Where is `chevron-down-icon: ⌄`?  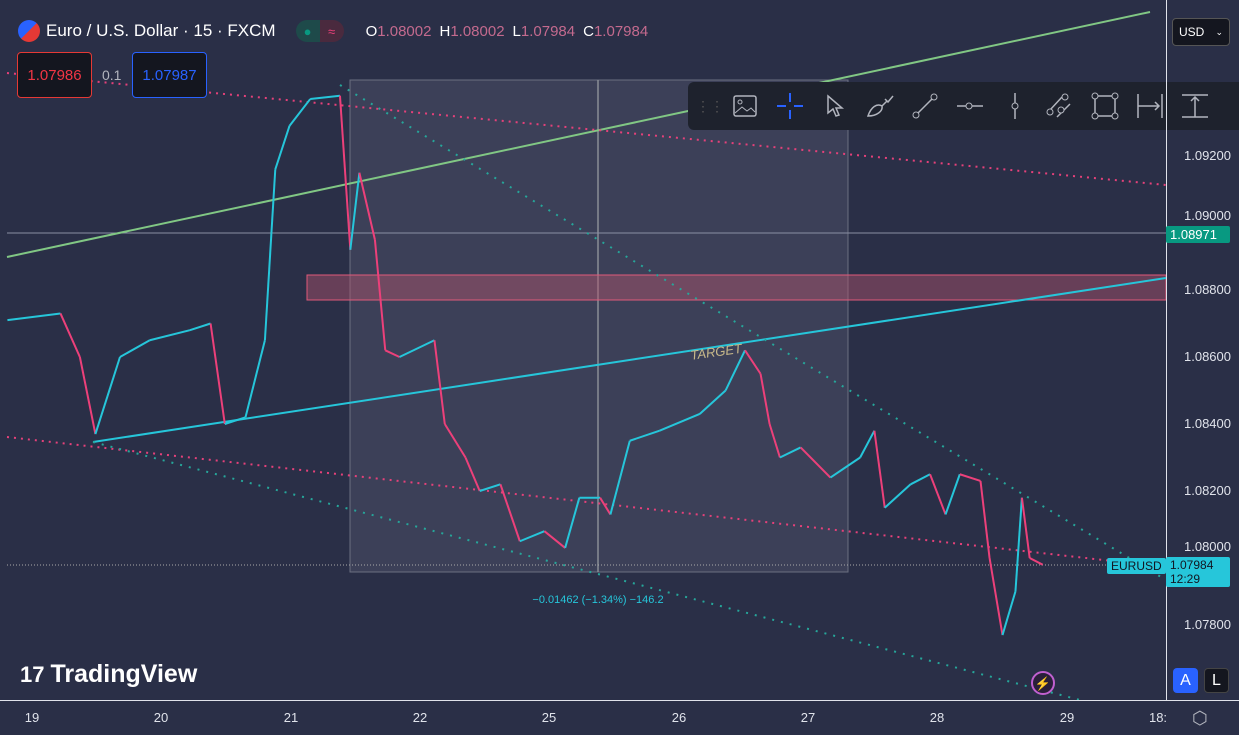 chevron-down-icon: ⌄ is located at coordinates (1219, 31).